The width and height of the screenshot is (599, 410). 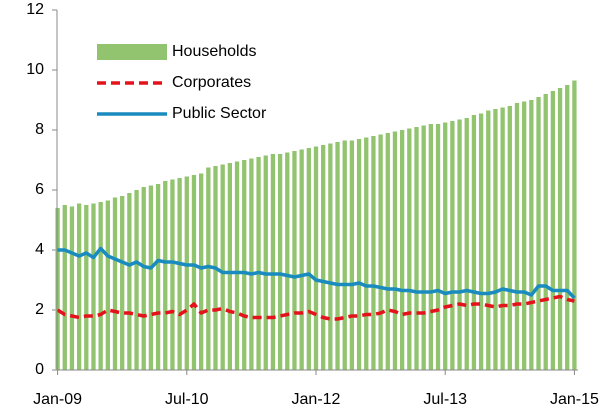 I want to click on y-tick-label: 6, so click(x=39, y=189).